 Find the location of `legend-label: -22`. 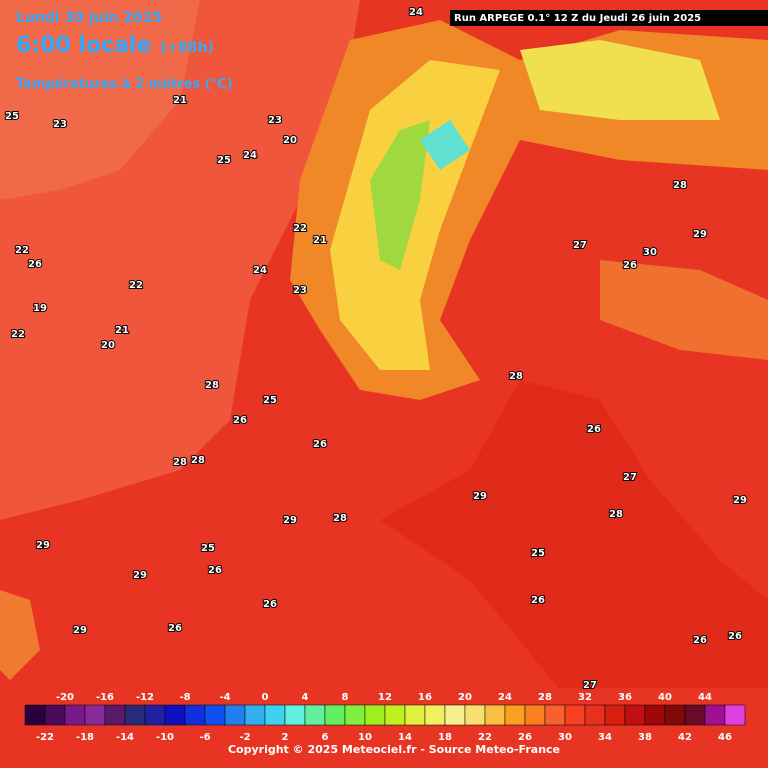

legend-label: -22 is located at coordinates (45, 737).